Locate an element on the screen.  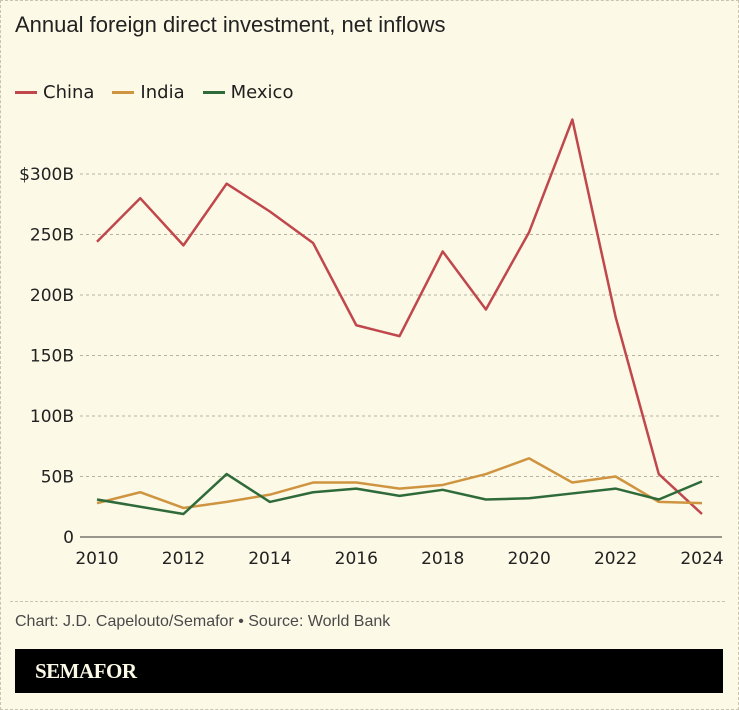
x-tick-label: 2018 is located at coordinates (442, 559).